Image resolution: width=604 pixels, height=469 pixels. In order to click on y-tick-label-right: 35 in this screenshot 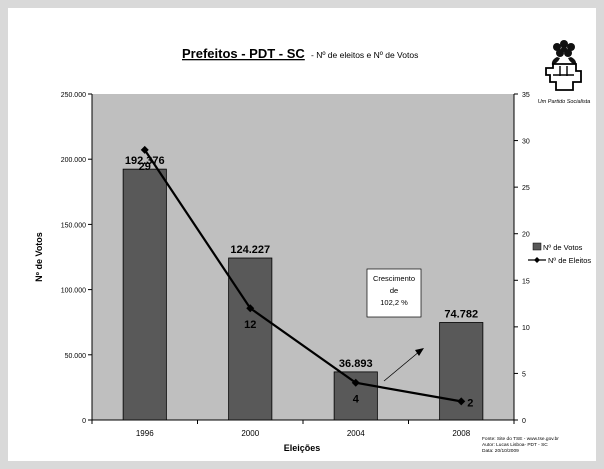, I will do `click(526, 95)`.